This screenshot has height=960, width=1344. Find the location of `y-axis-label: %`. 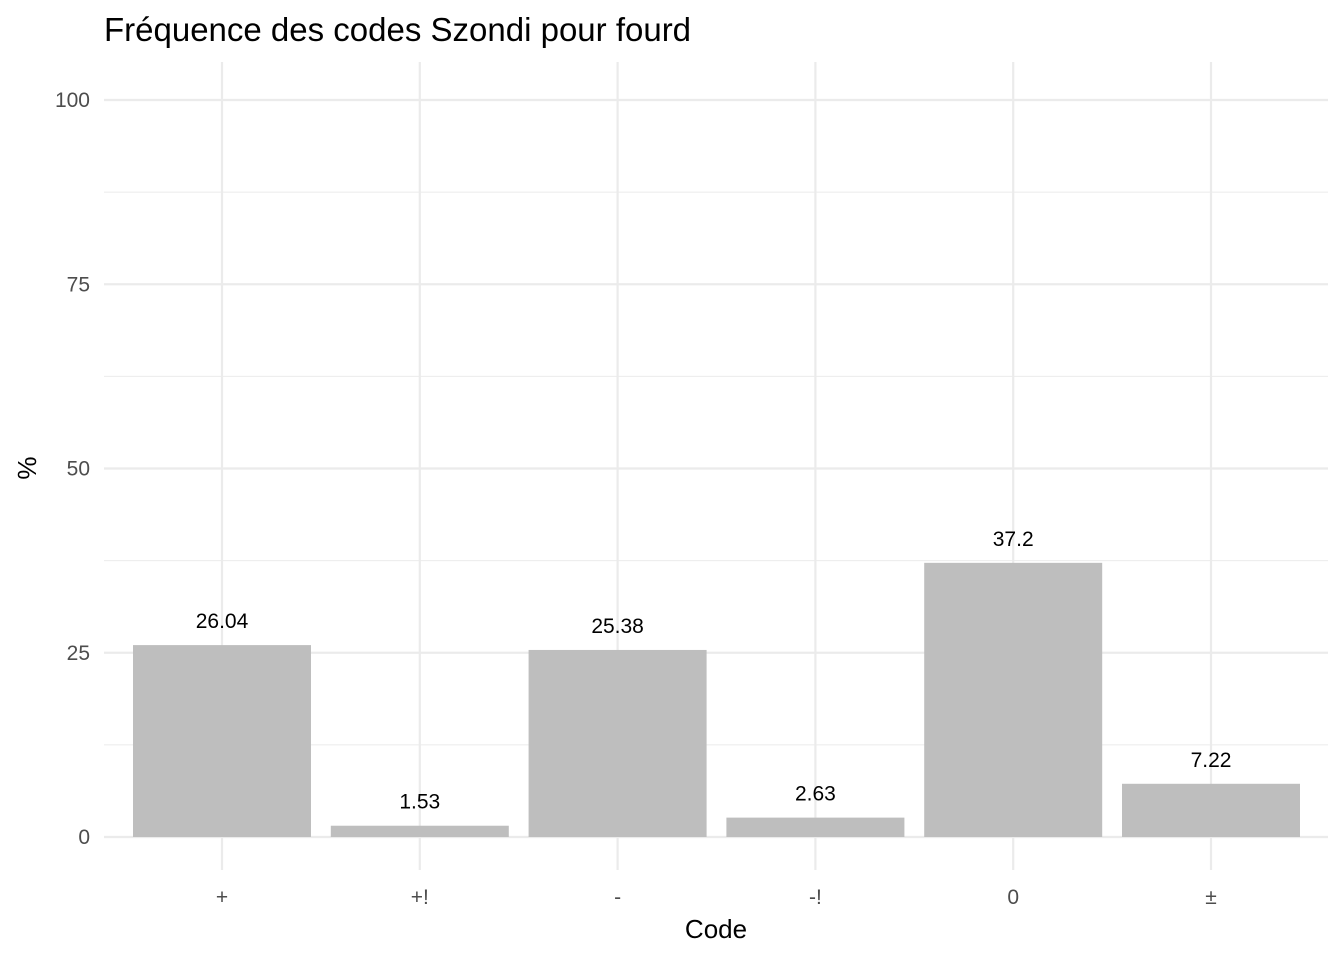

y-axis-label: % is located at coordinates (27, 467).